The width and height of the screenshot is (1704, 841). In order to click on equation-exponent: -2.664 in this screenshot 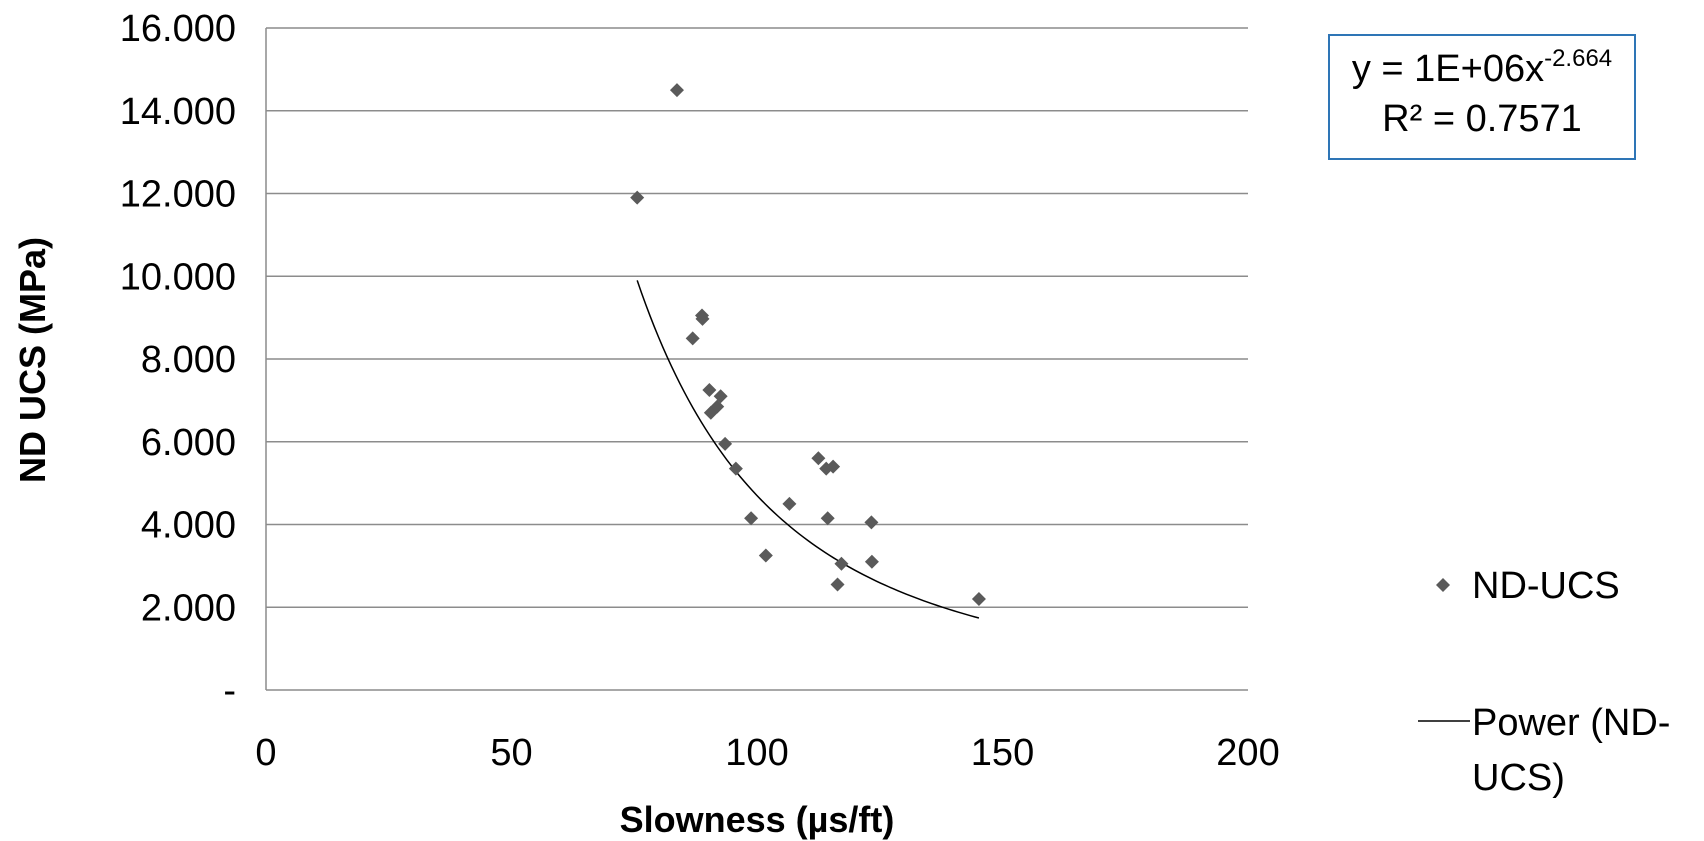, I will do `click(1578, 58)`.